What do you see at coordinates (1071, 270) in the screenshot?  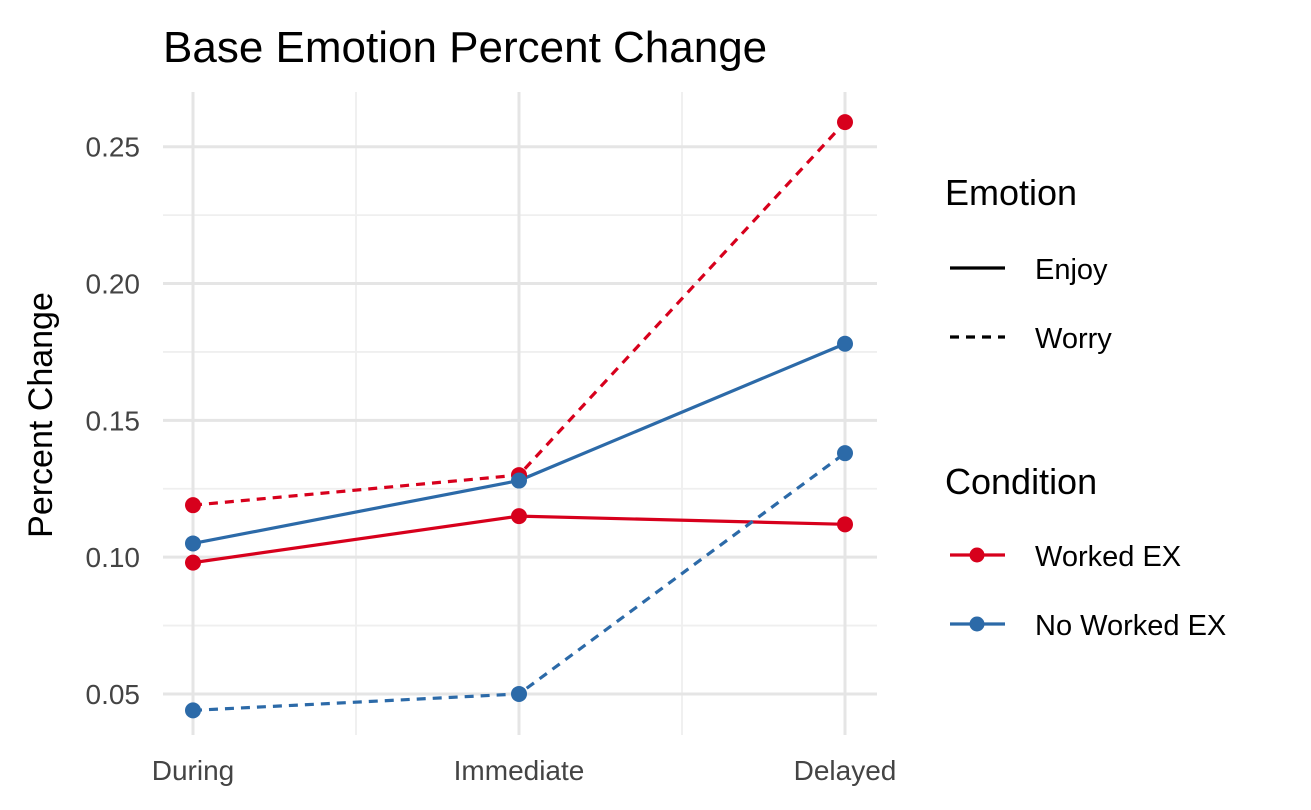 I see `legend-item-enjoy: Enjoy` at bounding box center [1071, 270].